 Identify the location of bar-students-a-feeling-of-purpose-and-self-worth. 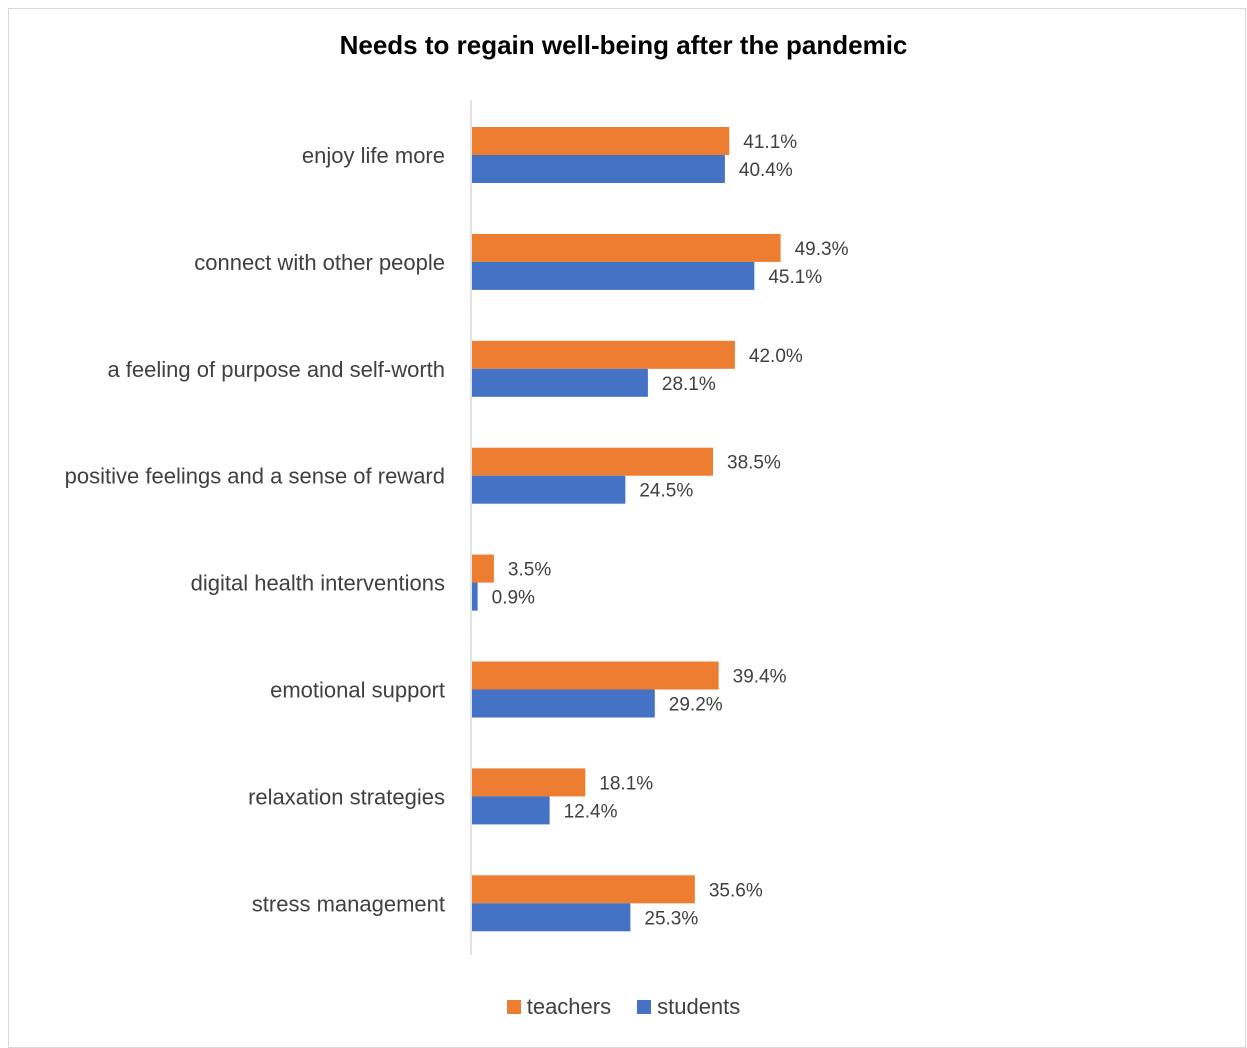
(560, 382).